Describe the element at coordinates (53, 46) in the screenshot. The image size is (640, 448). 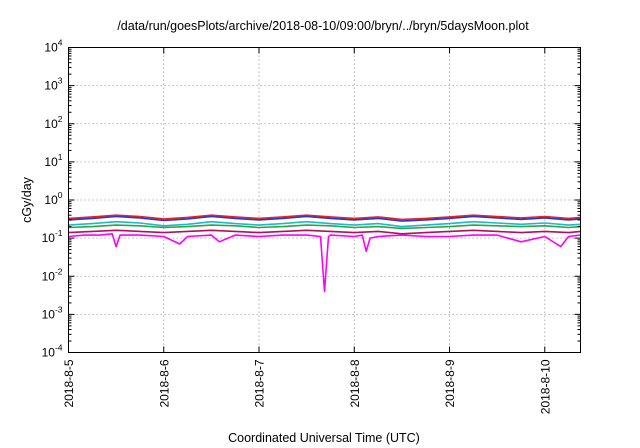
I see `y-tick-label: 10⁴` at that location.